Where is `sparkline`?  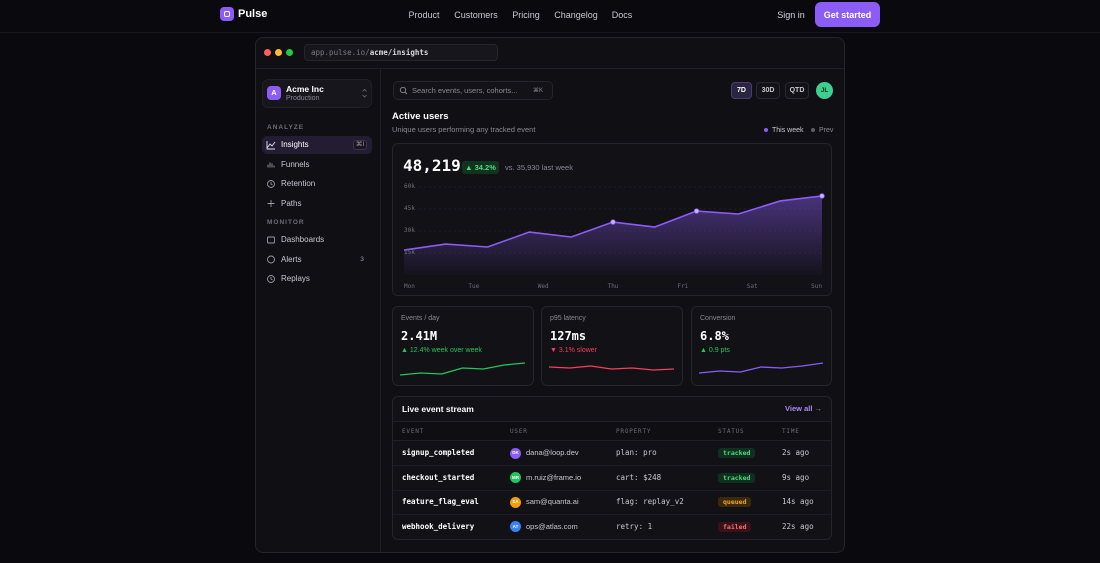
sparkline is located at coordinates (611, 368).